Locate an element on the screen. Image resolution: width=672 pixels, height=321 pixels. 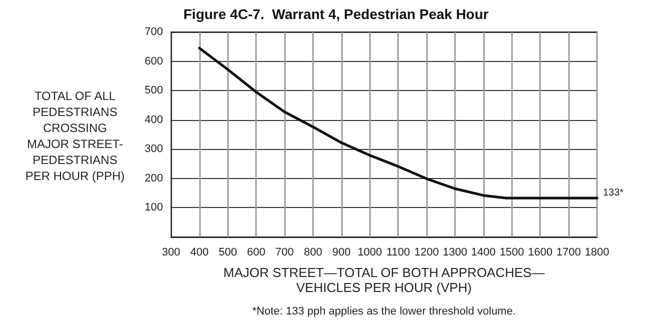
x-tick-label: 1700 is located at coordinates (568, 252).